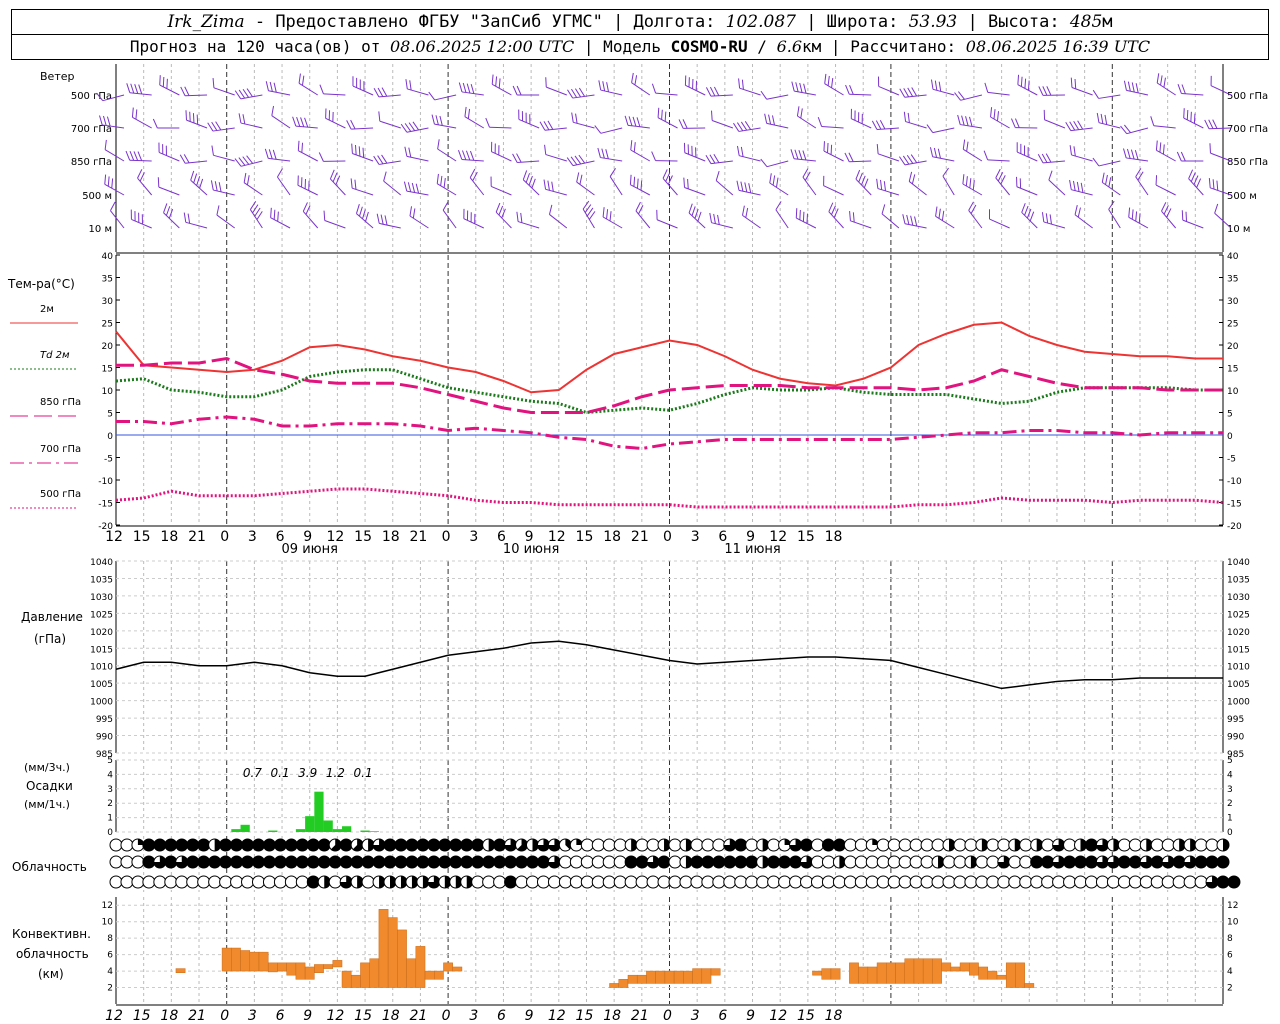 The width and height of the screenshot is (1280, 1024). Describe the element at coordinates (391, 537) in the screenshot. I see `temp-hour-label: 18` at that location.